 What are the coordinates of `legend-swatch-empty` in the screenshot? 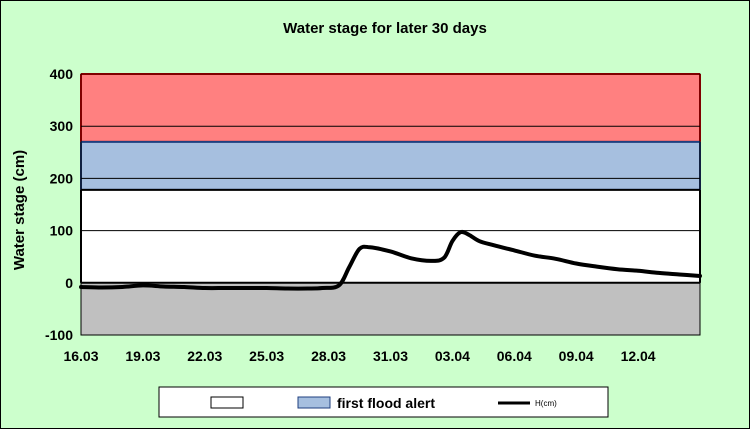 It's located at (227, 402).